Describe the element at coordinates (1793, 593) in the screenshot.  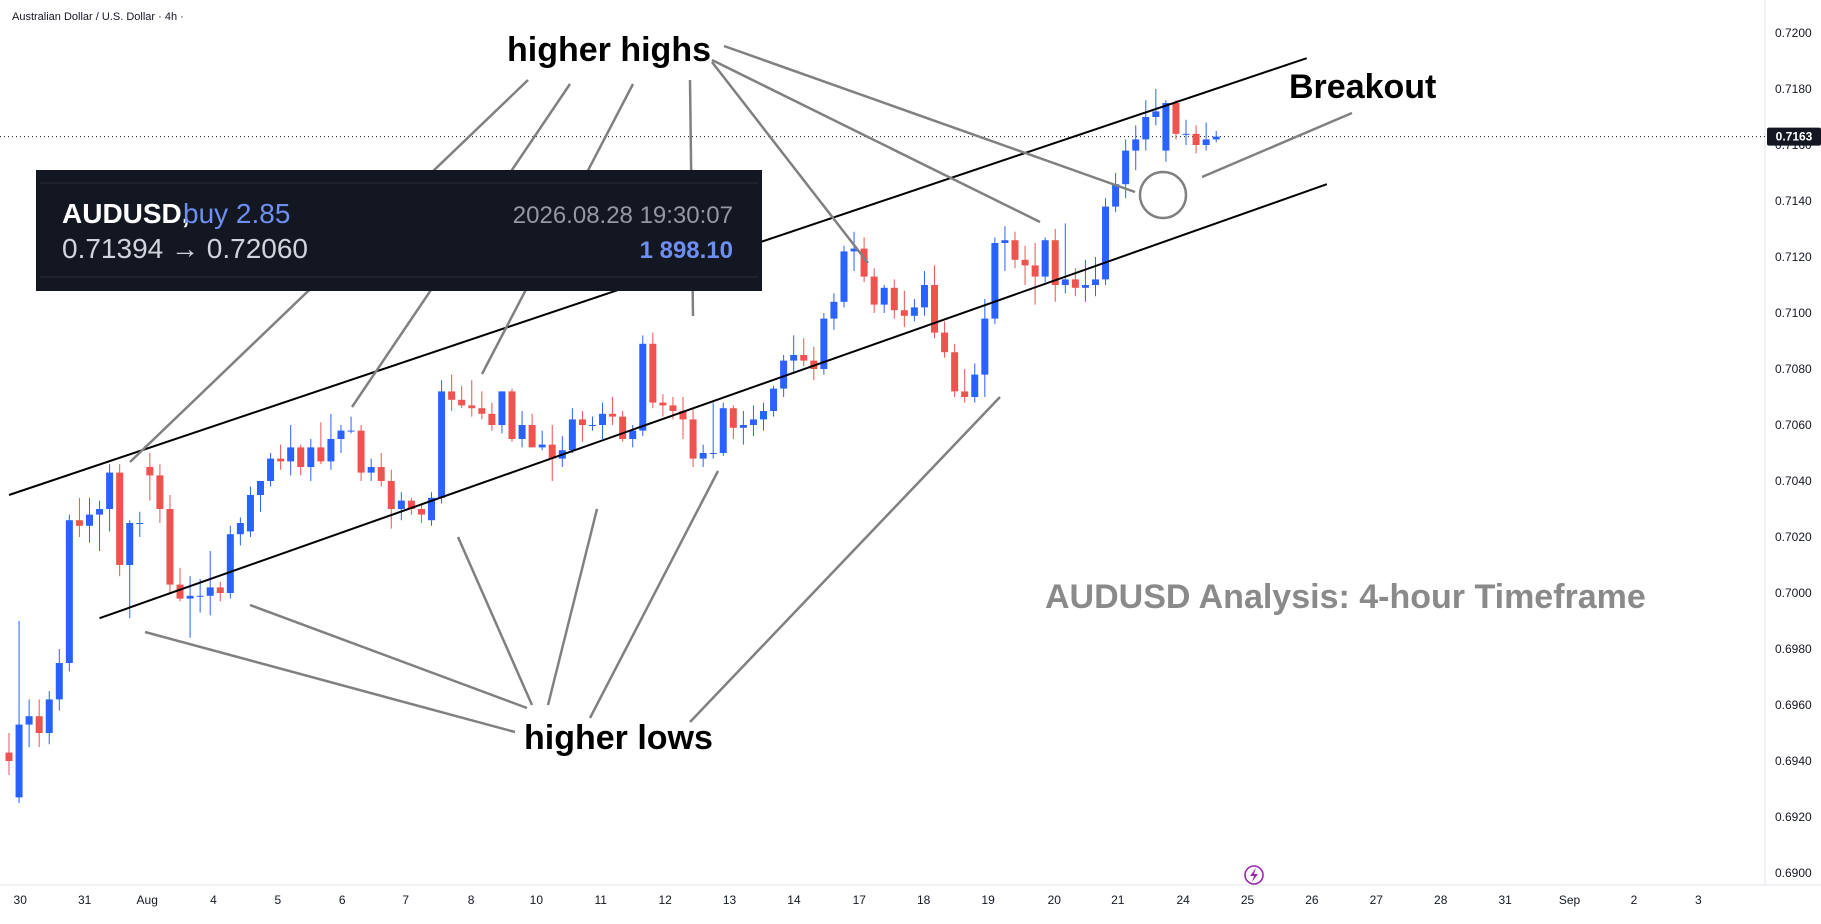
I see `price-tick-label: 0.7000` at that location.